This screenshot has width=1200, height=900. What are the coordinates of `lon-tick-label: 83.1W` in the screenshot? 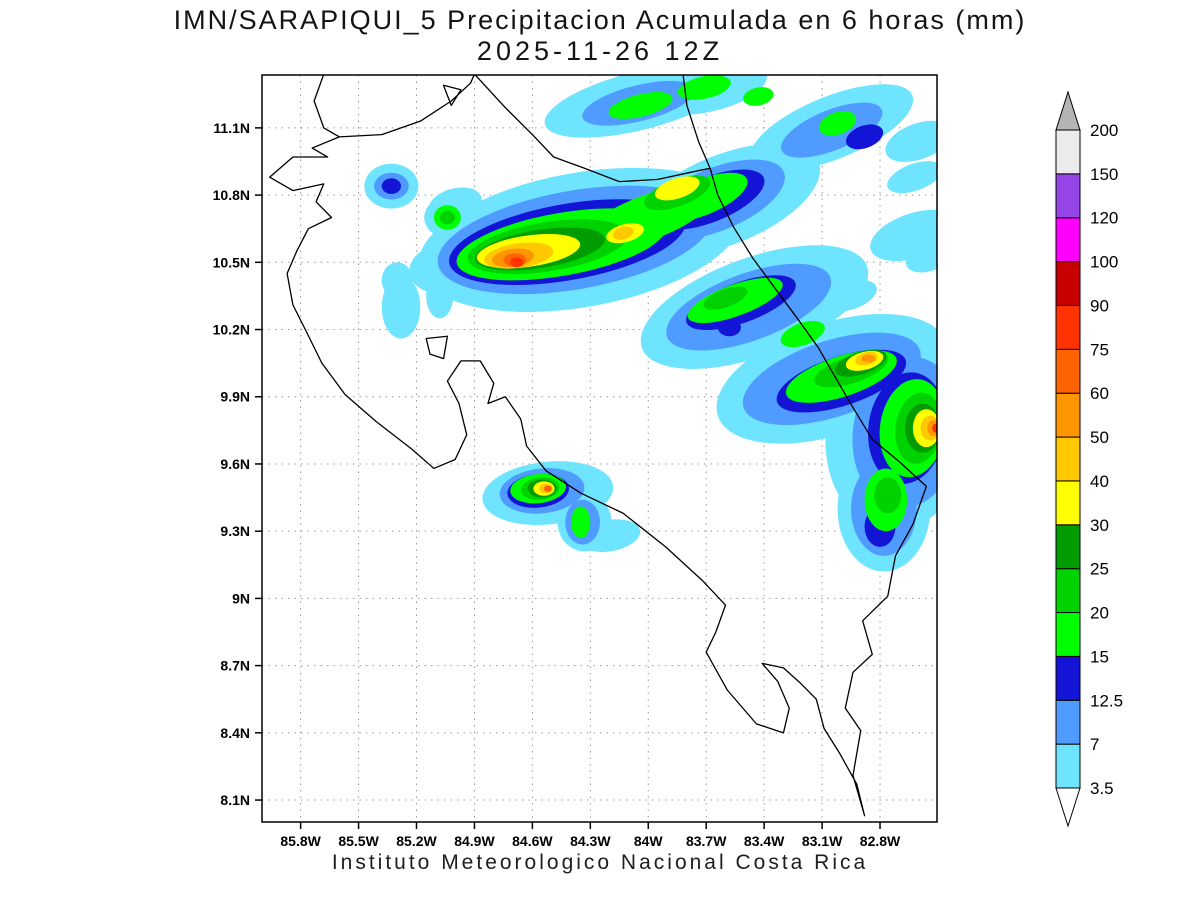 It's located at (822, 841).